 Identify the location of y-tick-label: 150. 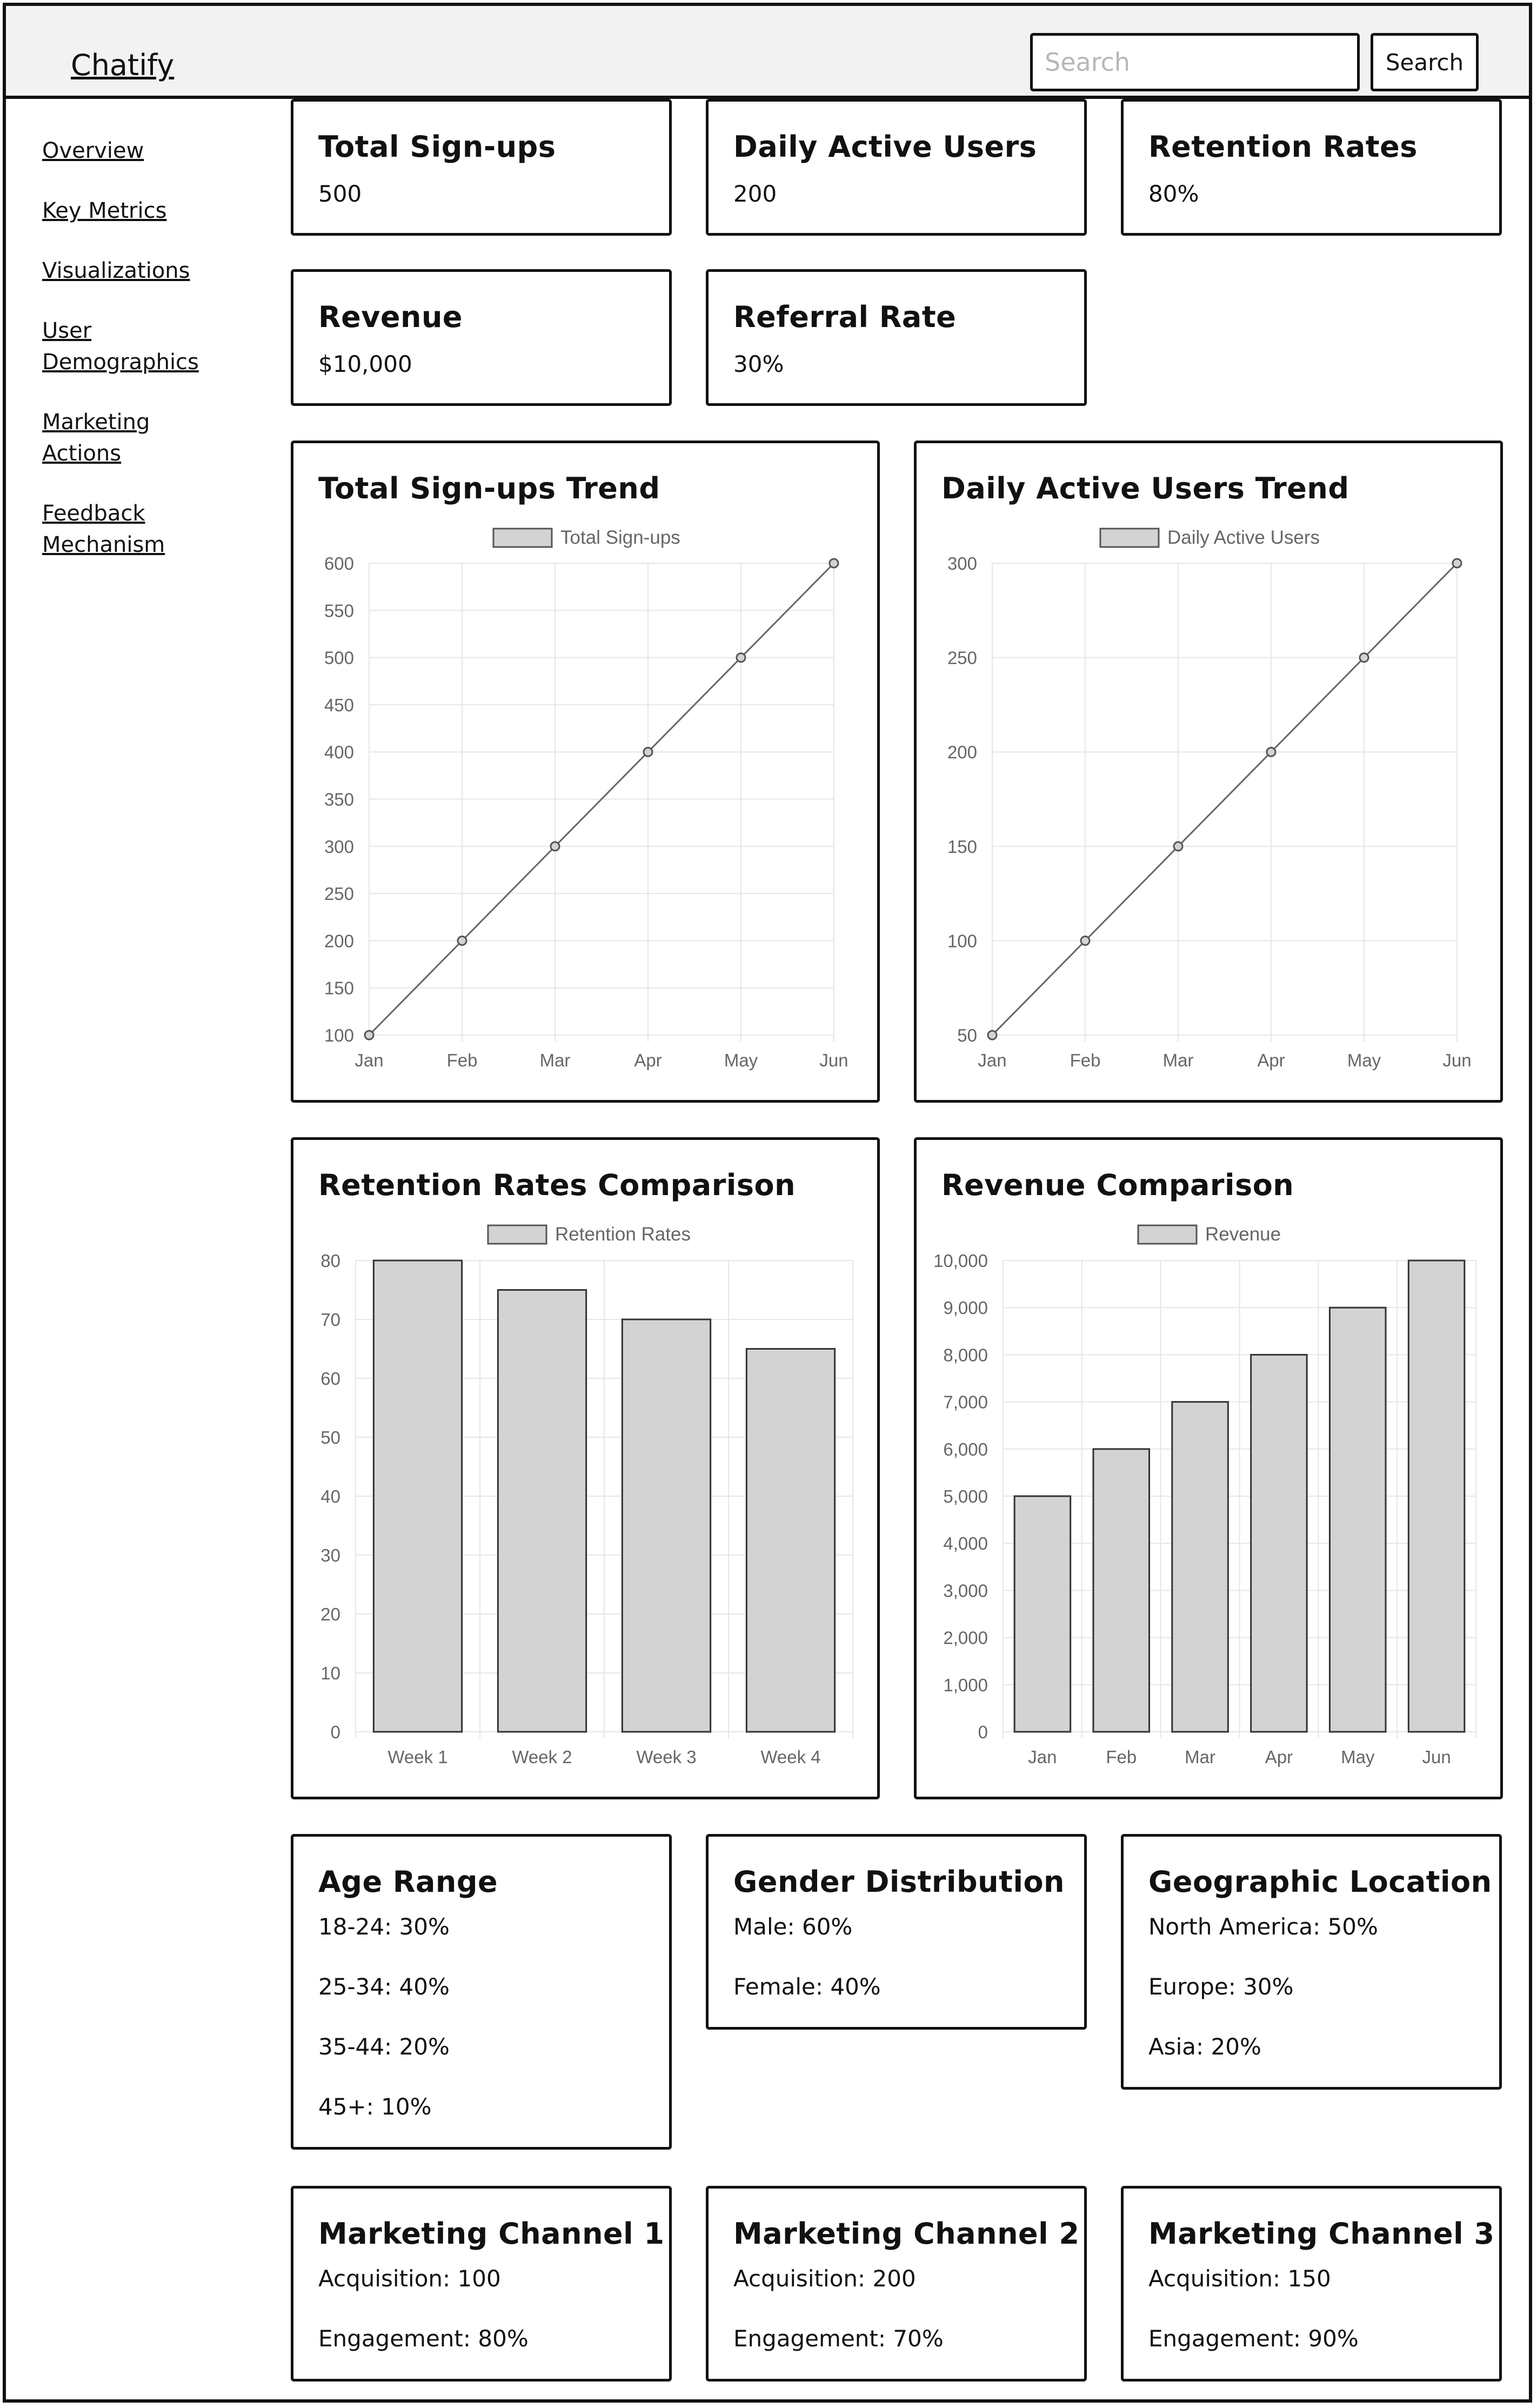
(339, 988).